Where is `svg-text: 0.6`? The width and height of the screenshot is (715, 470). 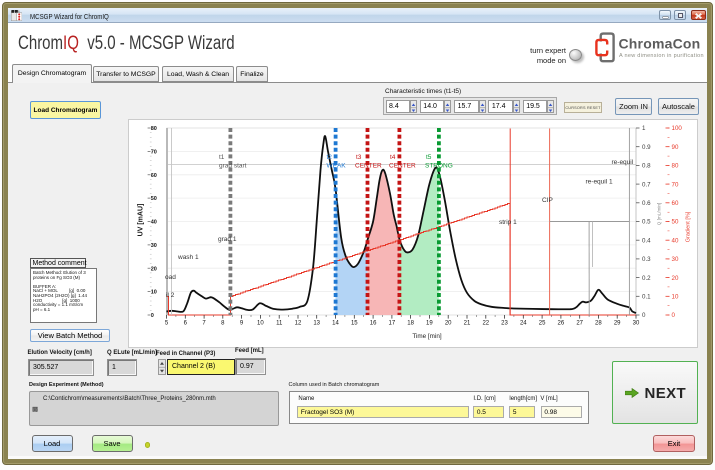
svg-text: 0.6 is located at coordinates (646, 203).